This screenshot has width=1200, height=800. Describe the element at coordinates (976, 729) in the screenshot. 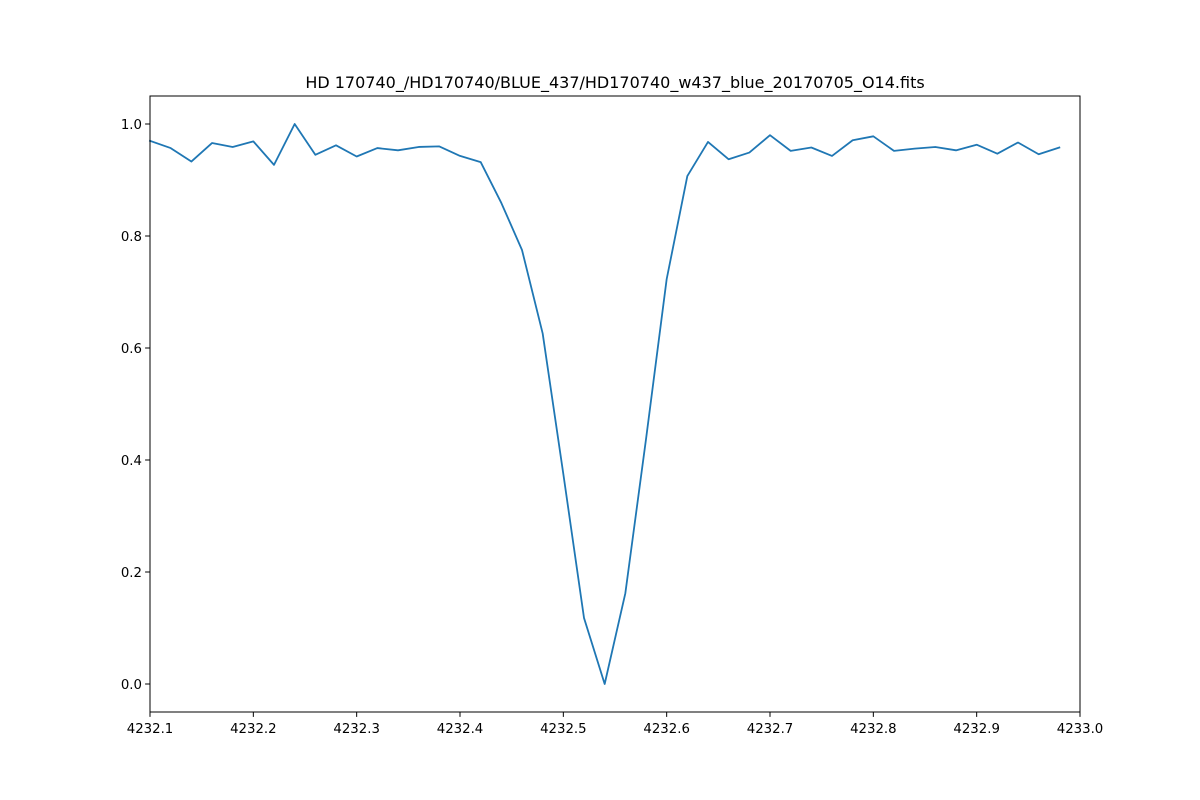

I see `x-tick-label: 4232.9` at that location.